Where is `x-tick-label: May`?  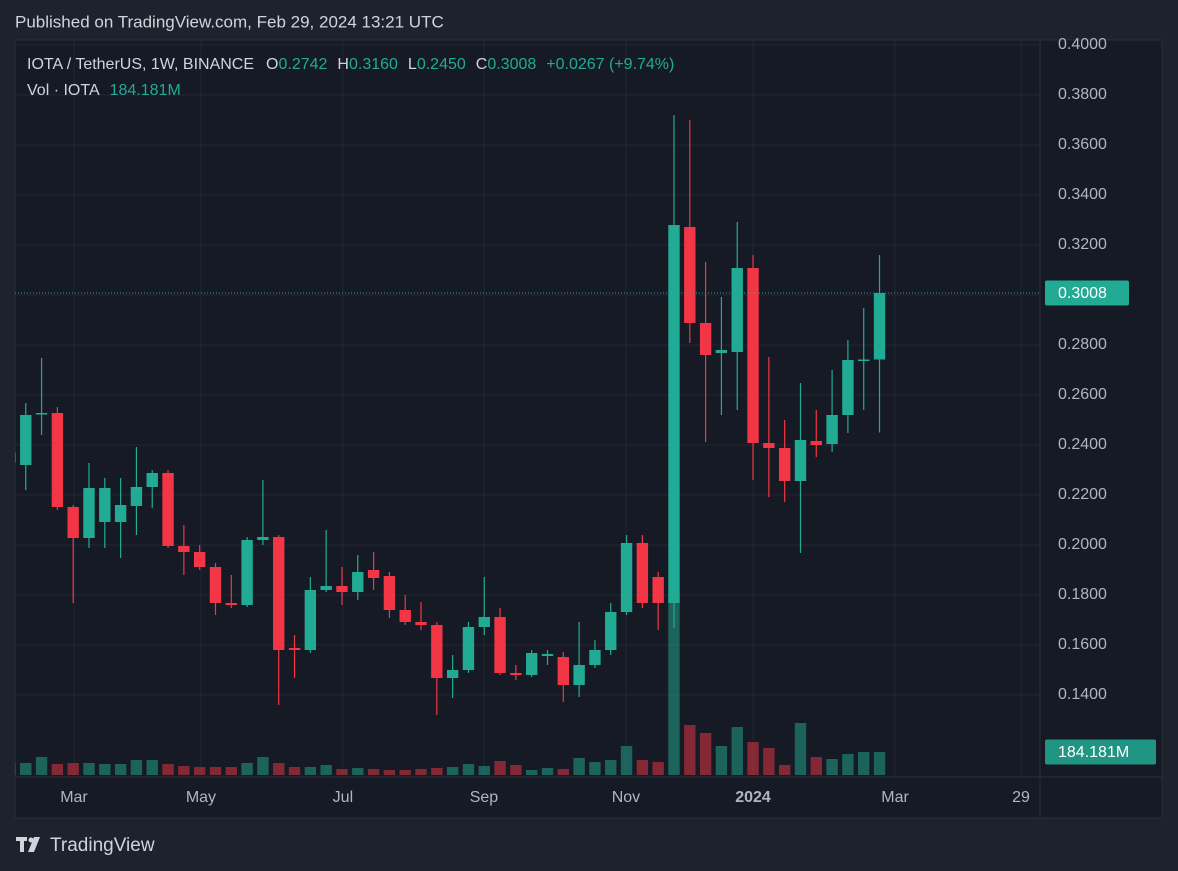 x-tick-label: May is located at coordinates (201, 797).